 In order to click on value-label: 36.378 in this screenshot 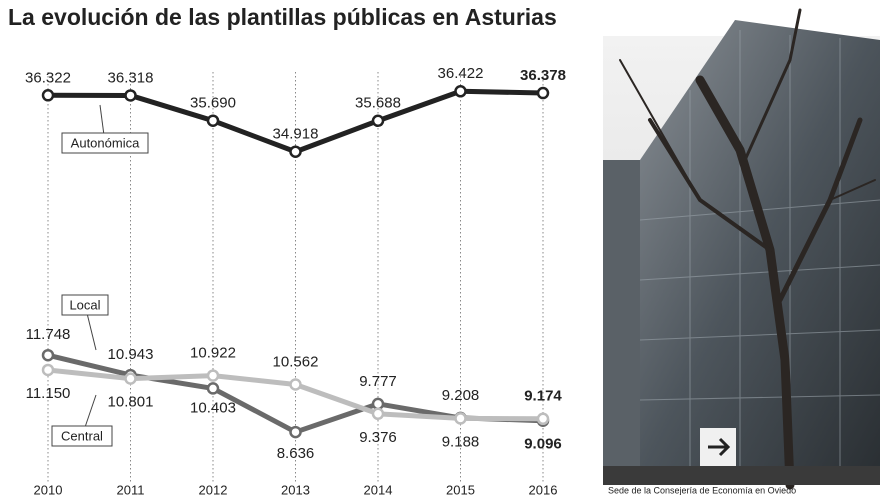, I will do `click(543, 75)`.